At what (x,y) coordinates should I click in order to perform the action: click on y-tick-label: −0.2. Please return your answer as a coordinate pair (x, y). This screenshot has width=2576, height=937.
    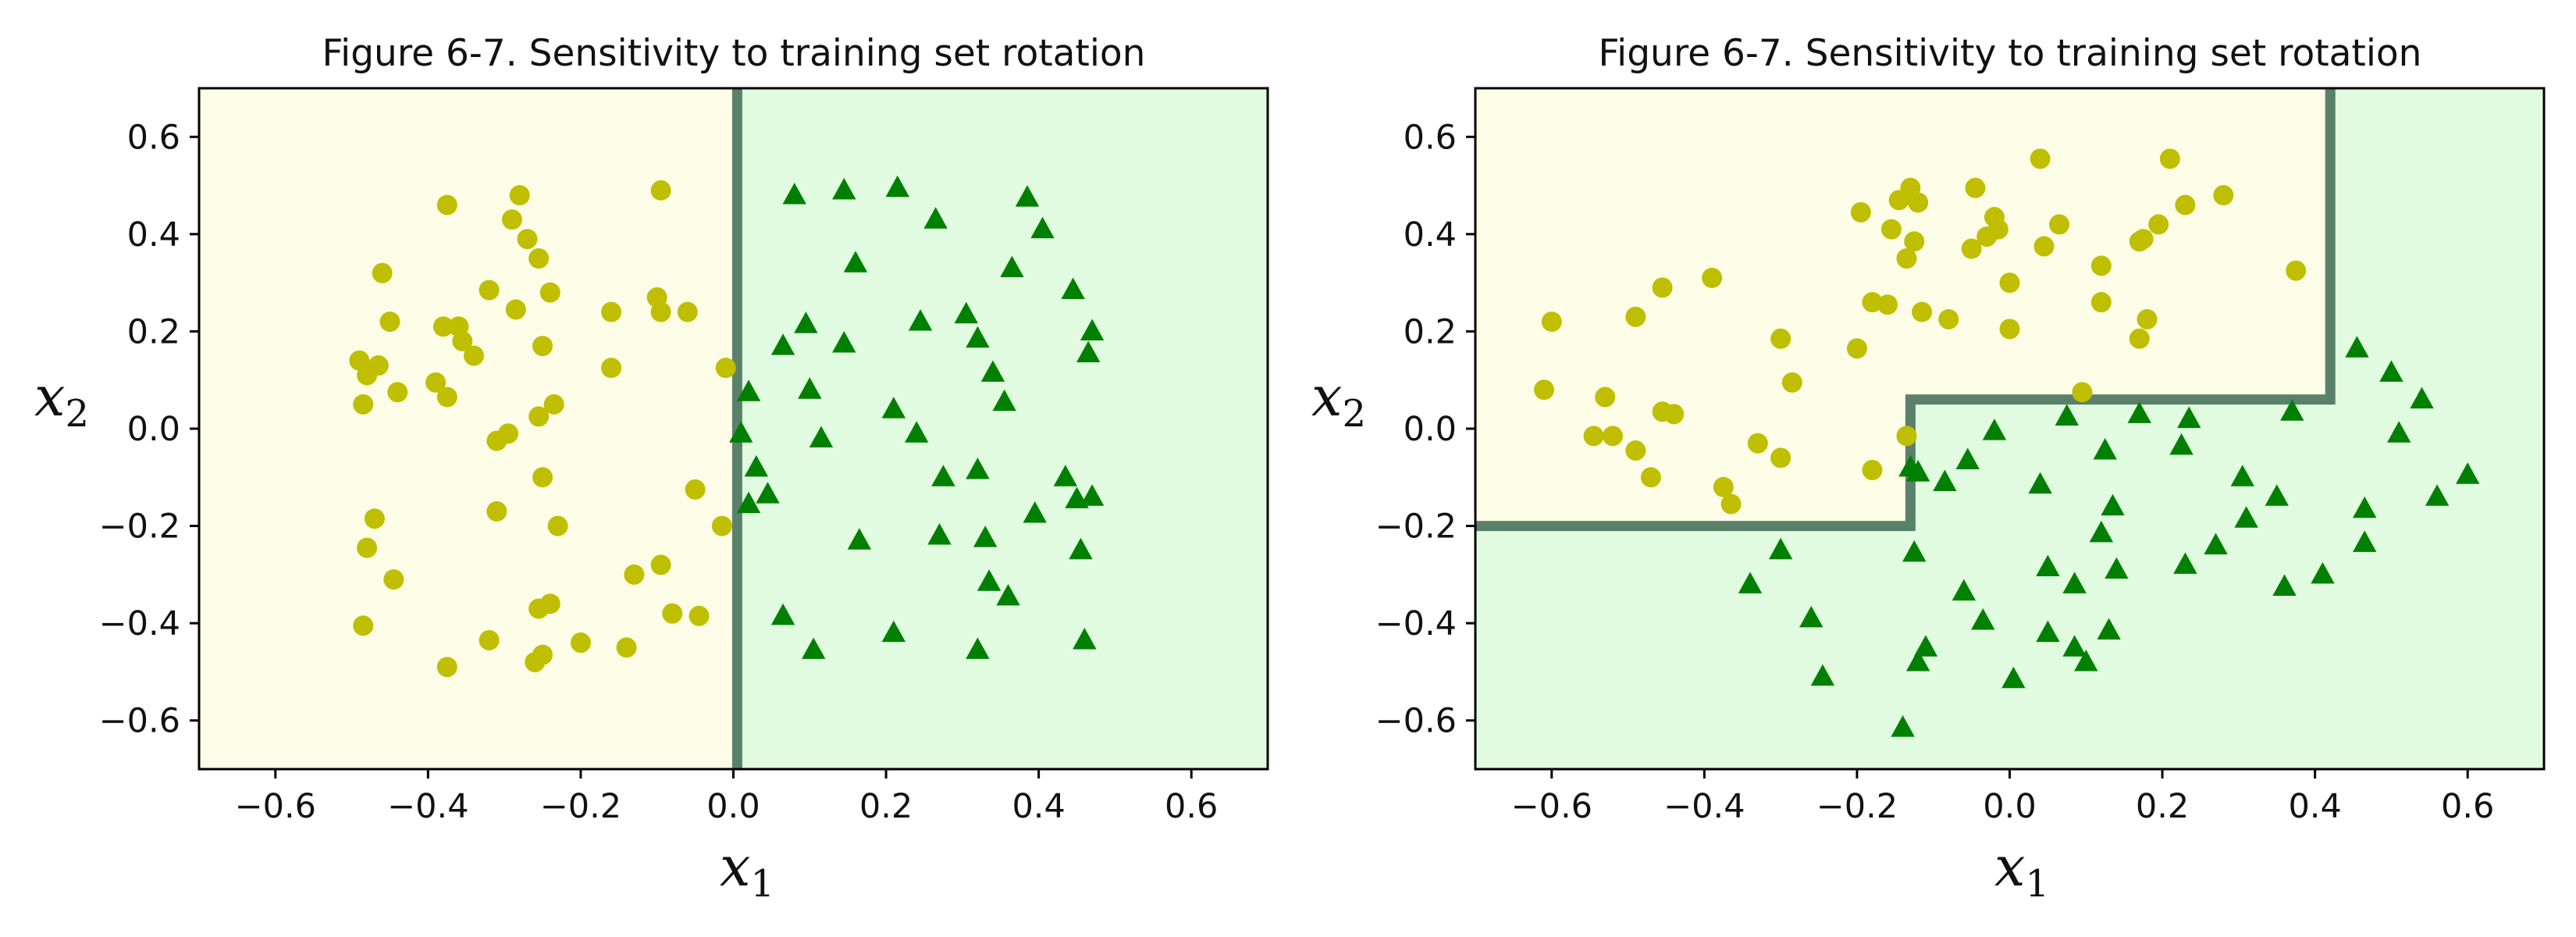
    Looking at the image, I should click on (1416, 527).